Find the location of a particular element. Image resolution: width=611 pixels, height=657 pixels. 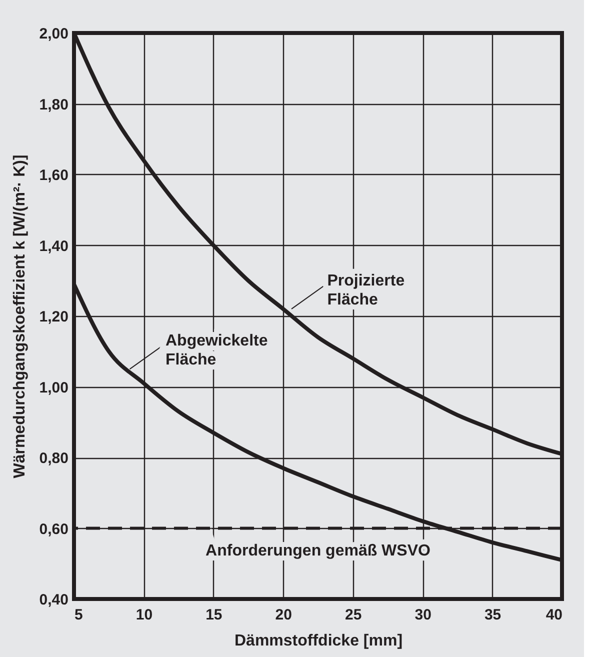

x-tick-label: 5 is located at coordinates (78, 615).